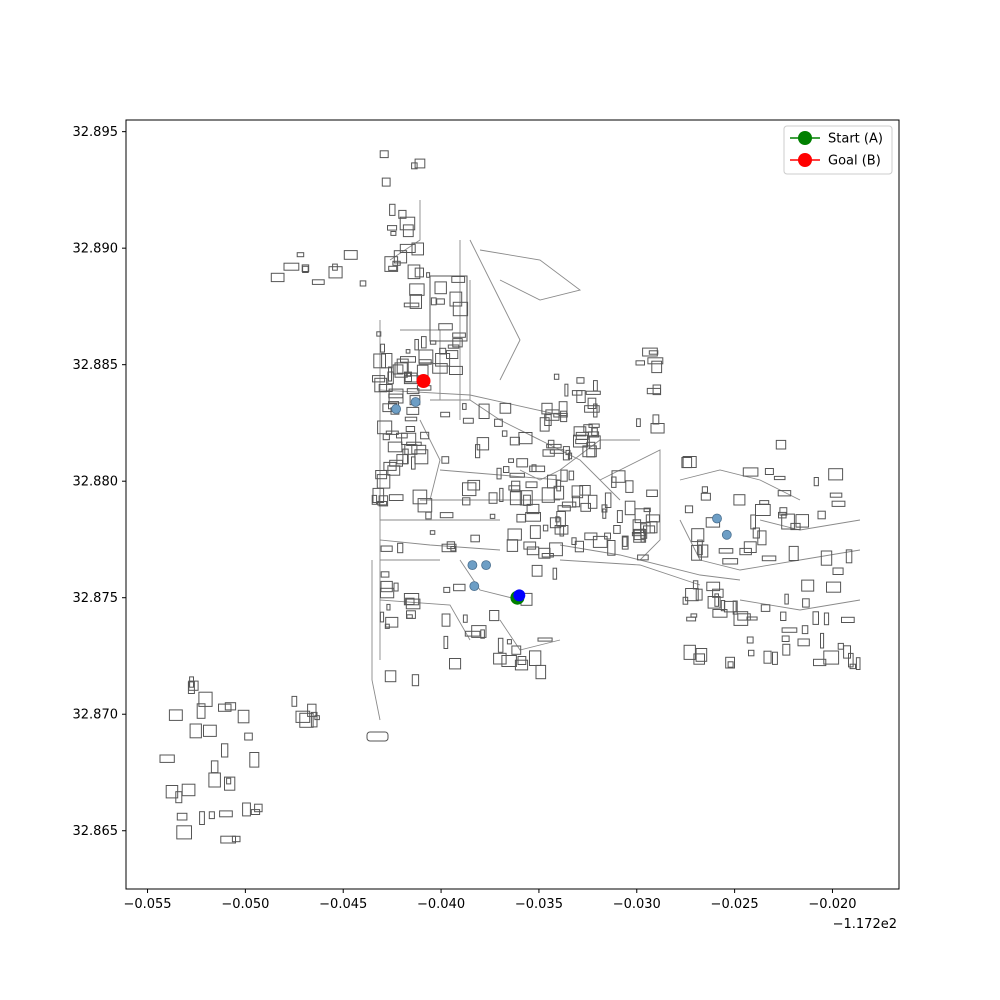 This screenshot has width=1000, height=1000. I want to click on marker-point, so click(423, 381).